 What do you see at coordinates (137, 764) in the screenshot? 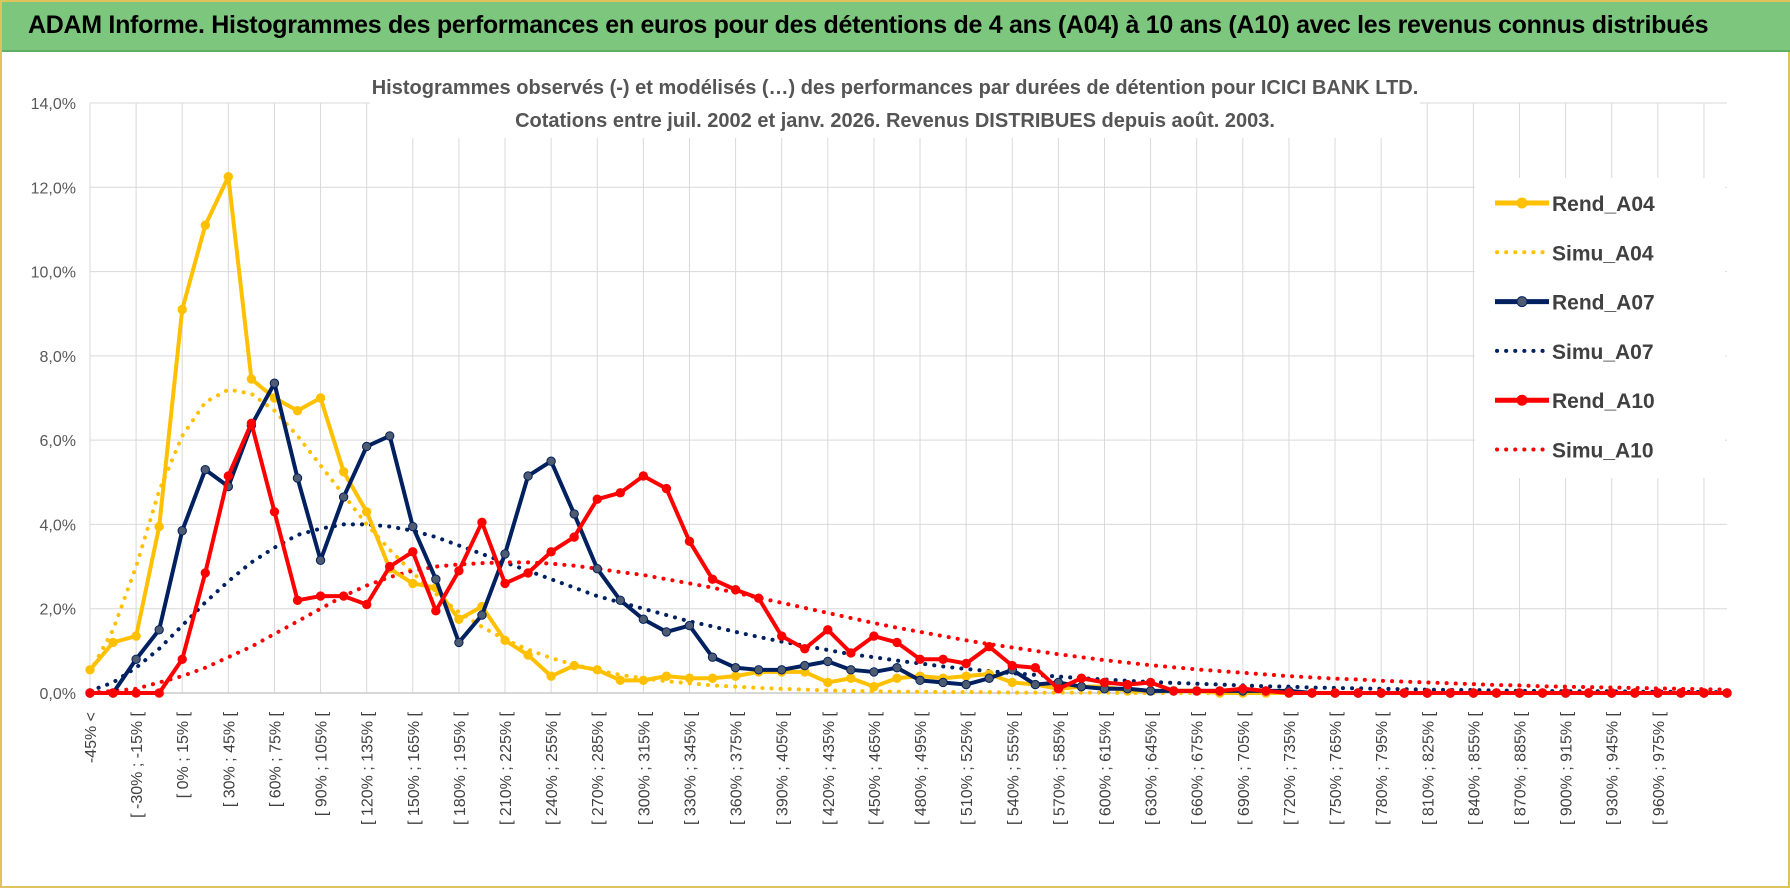
I see `x-tick-label: [ -30% ; -15% [` at bounding box center [137, 764].